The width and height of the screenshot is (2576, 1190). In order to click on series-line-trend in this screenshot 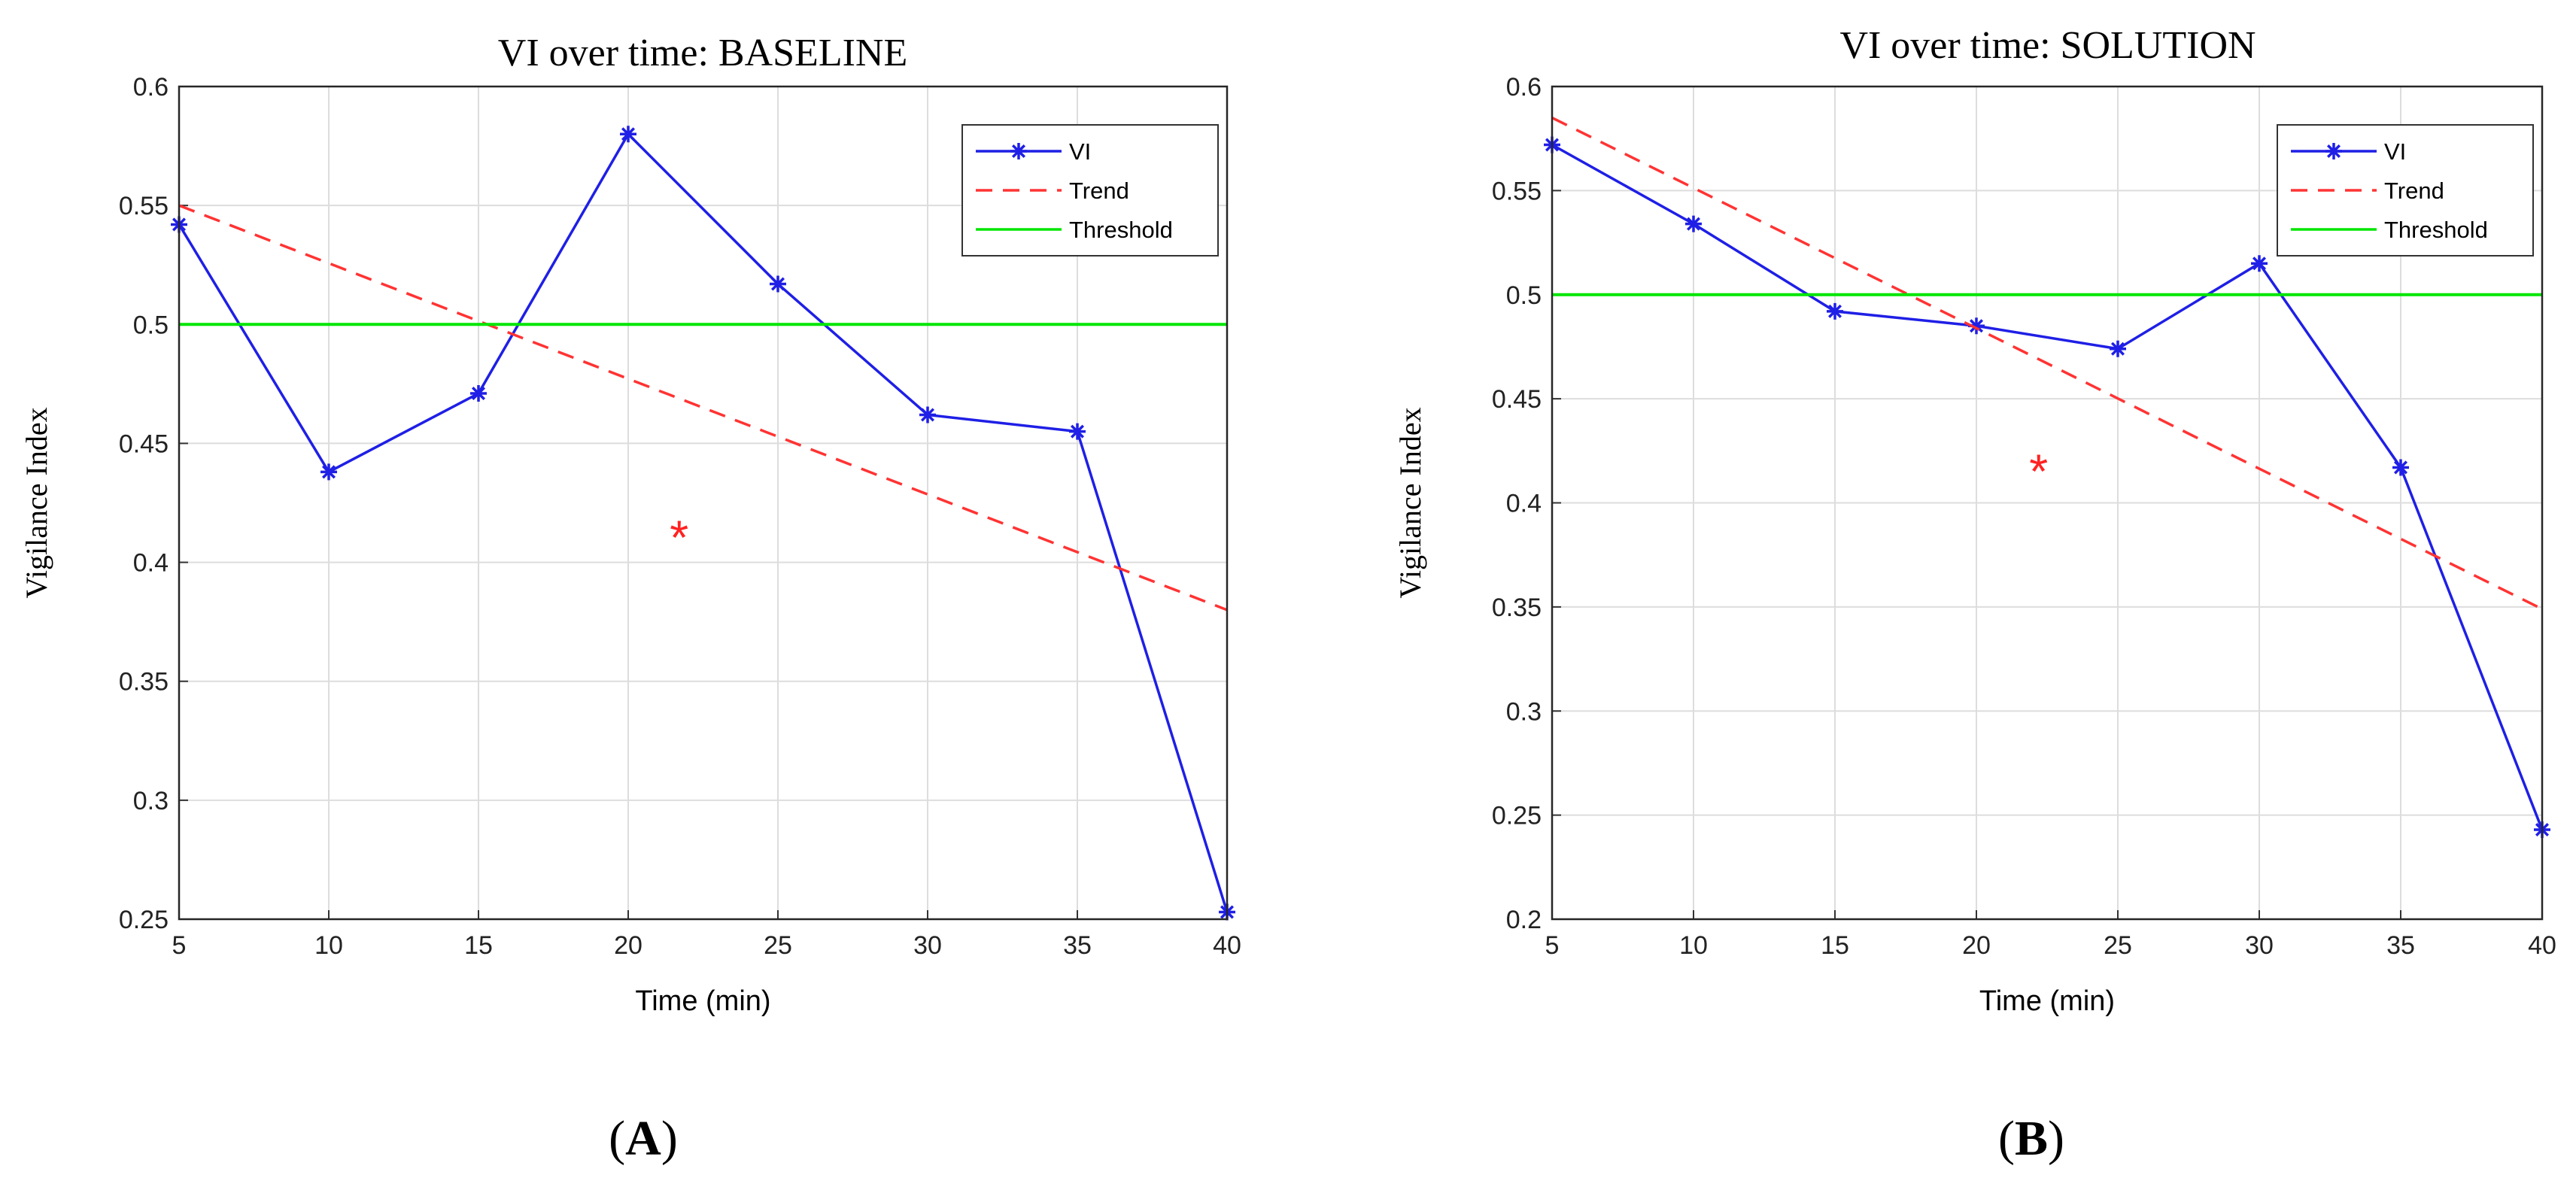, I will do `click(703, 408)`.